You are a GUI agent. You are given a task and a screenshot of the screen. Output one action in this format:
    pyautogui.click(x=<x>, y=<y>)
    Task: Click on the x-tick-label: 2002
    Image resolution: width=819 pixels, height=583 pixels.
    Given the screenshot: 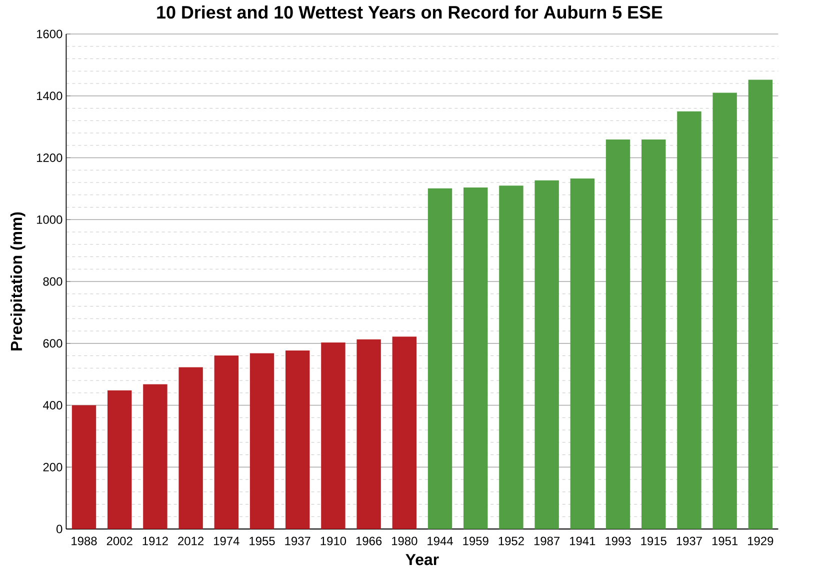 What is the action you would take?
    pyautogui.click(x=119, y=541)
    